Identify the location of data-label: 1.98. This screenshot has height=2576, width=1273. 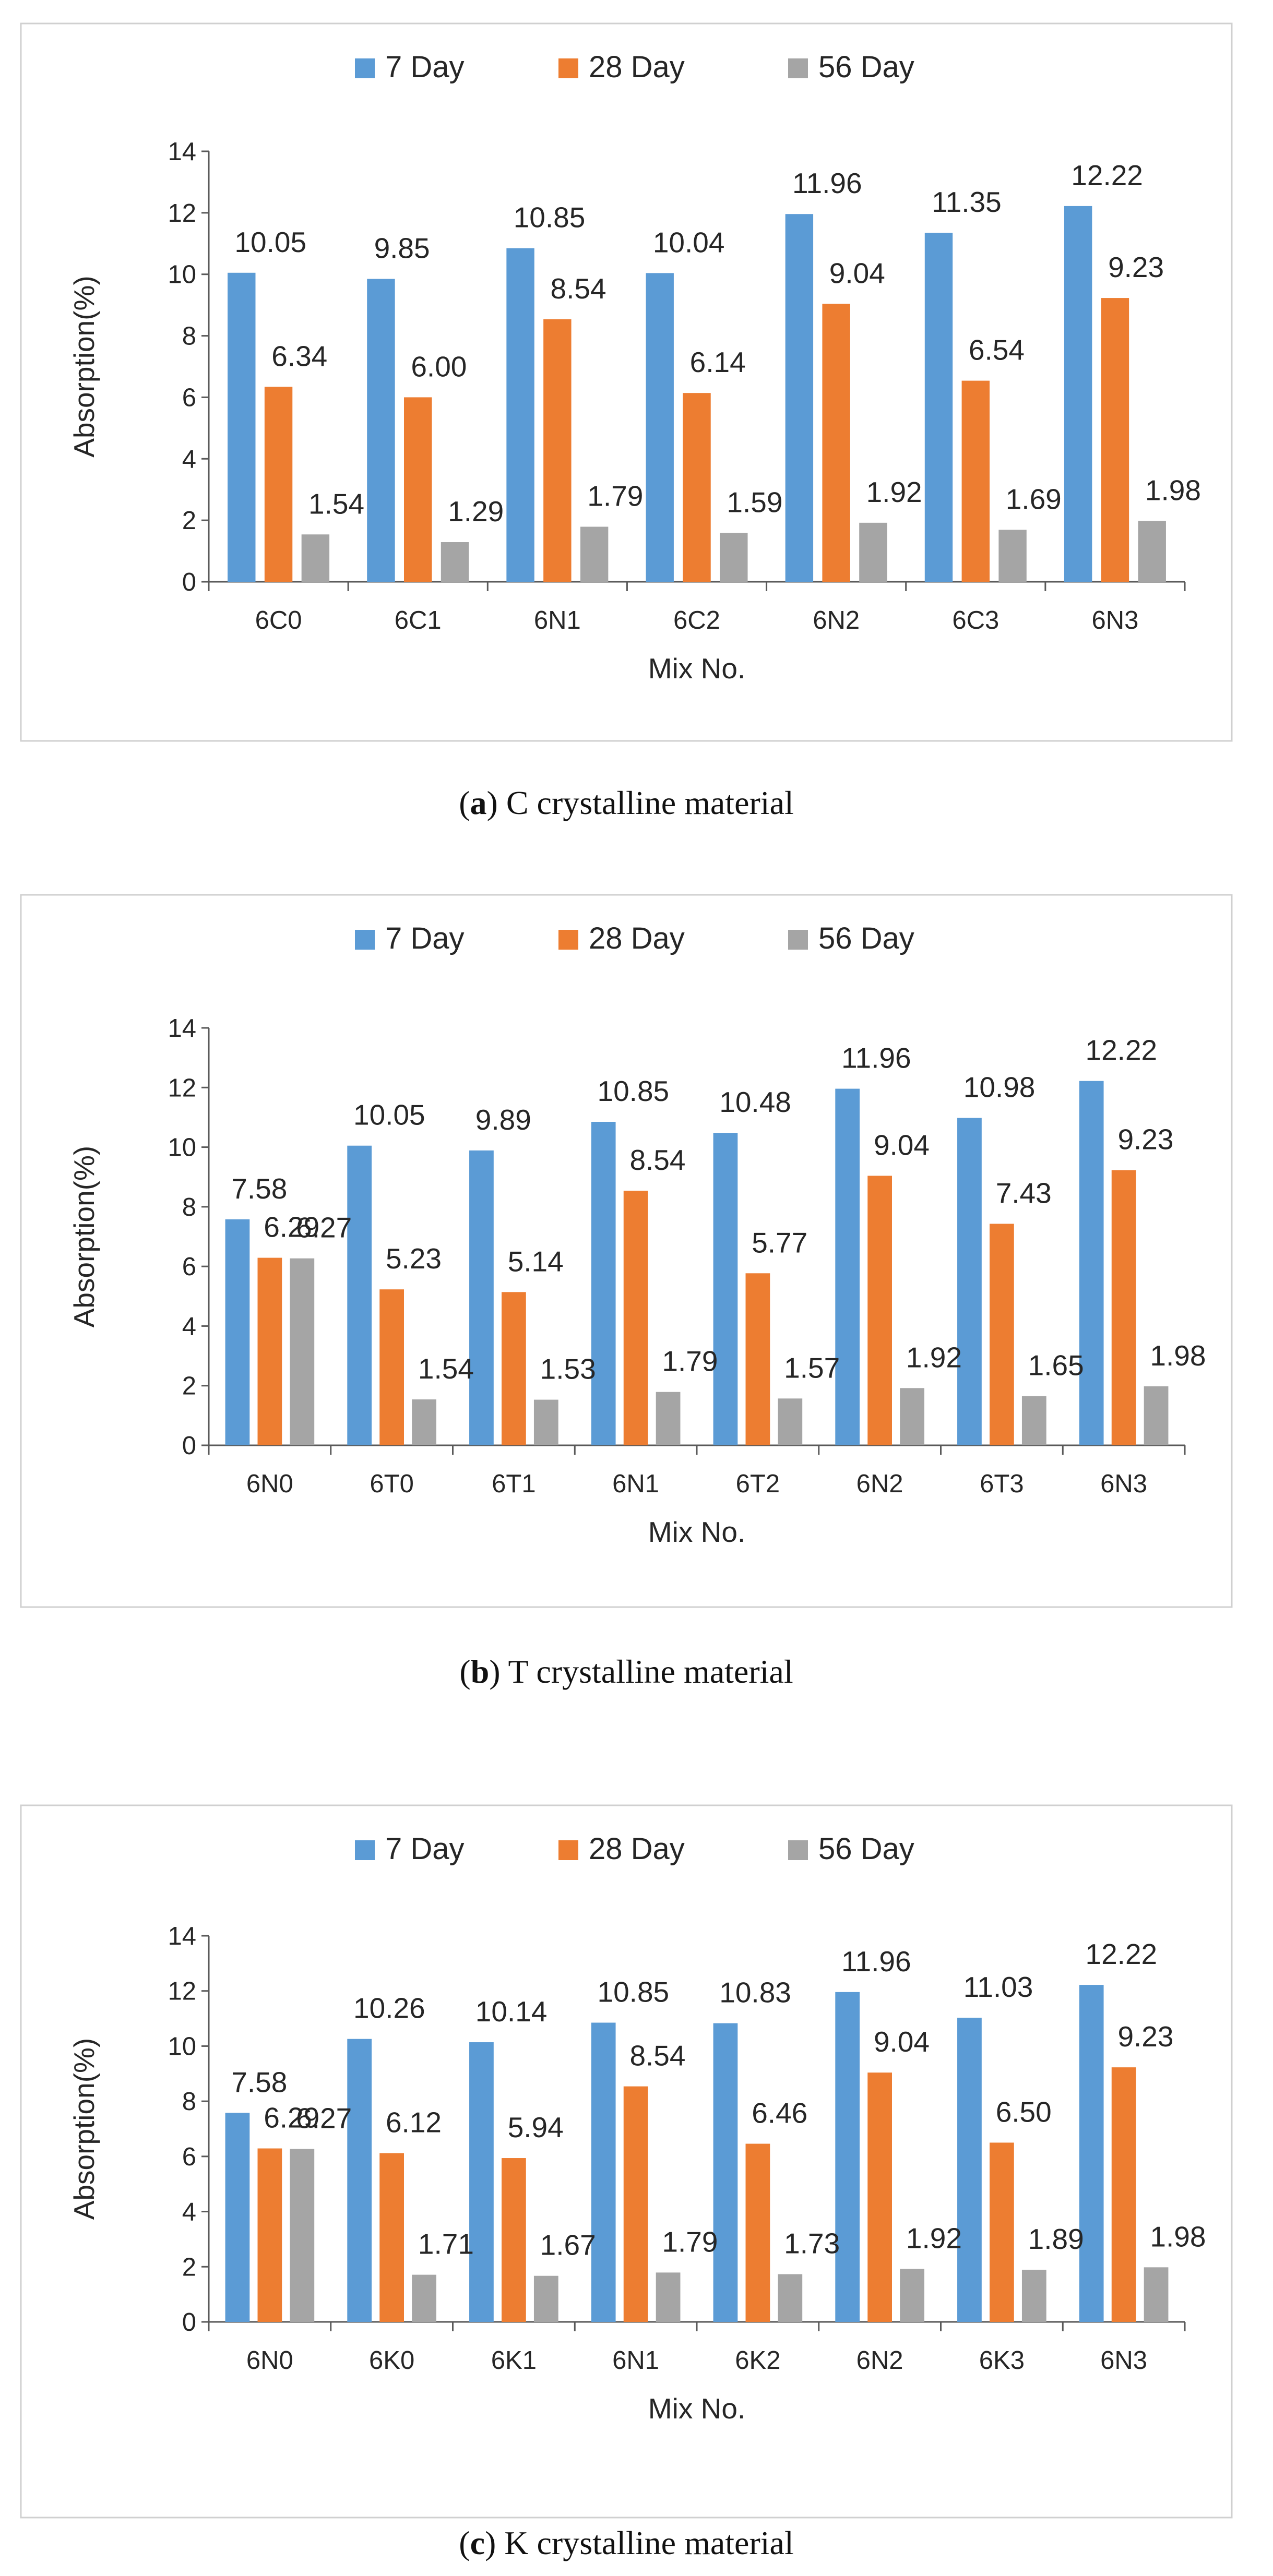
(1173, 490).